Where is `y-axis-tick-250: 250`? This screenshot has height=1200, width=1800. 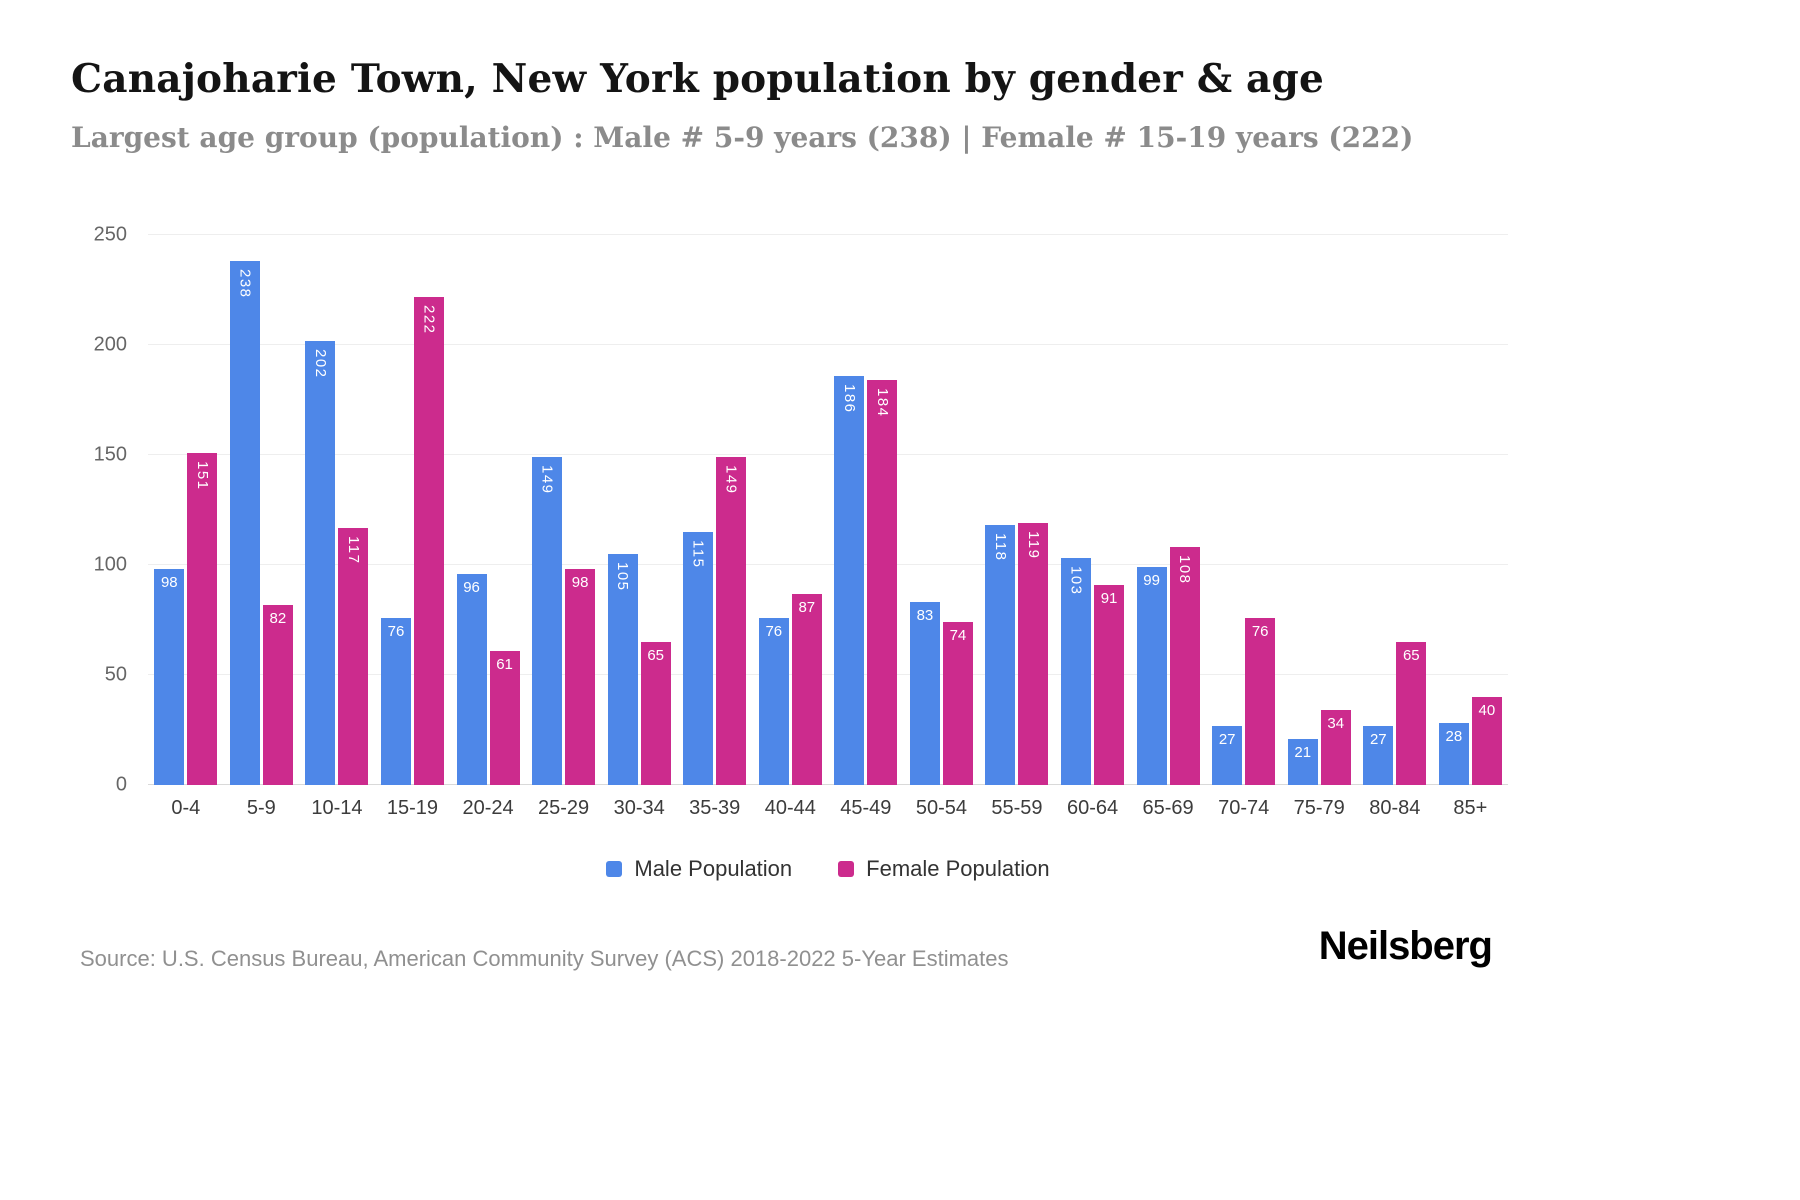
y-axis-tick-250: 250 is located at coordinates (110, 234).